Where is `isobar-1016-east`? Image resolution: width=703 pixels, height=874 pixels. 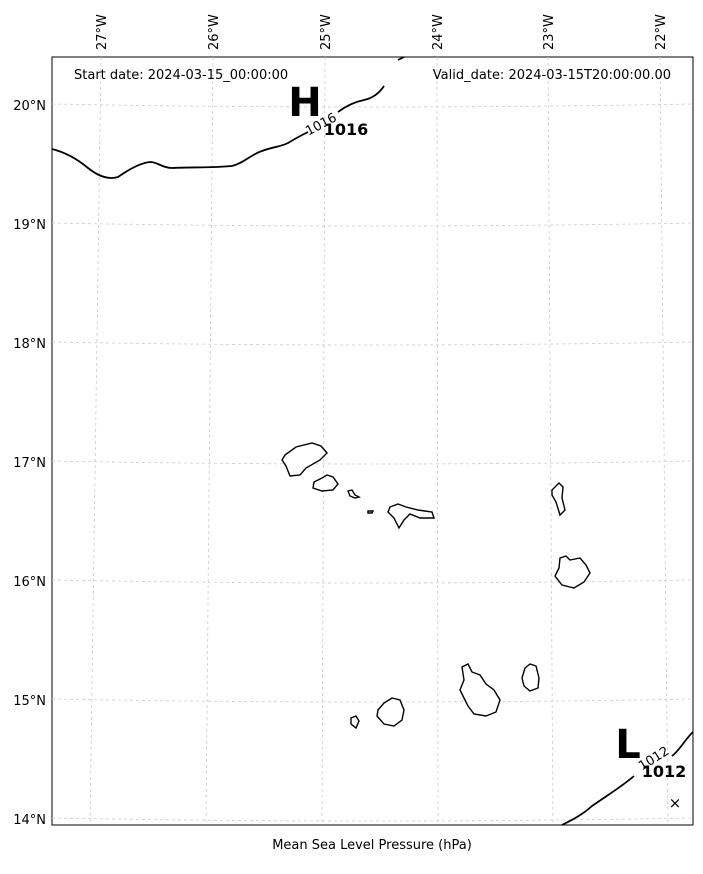
isobar-1016-east is located at coordinates (361, 99).